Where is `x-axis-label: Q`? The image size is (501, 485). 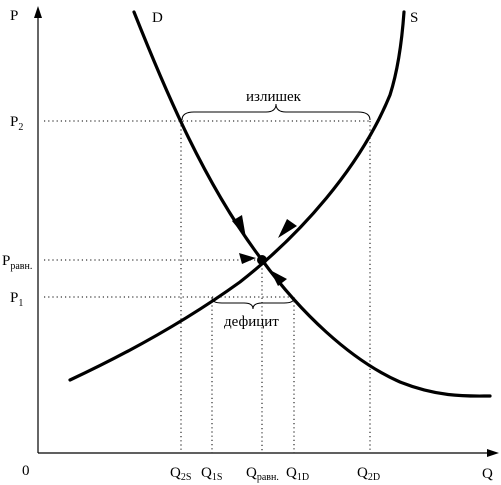
x-axis-label: Q is located at coordinates (487, 474).